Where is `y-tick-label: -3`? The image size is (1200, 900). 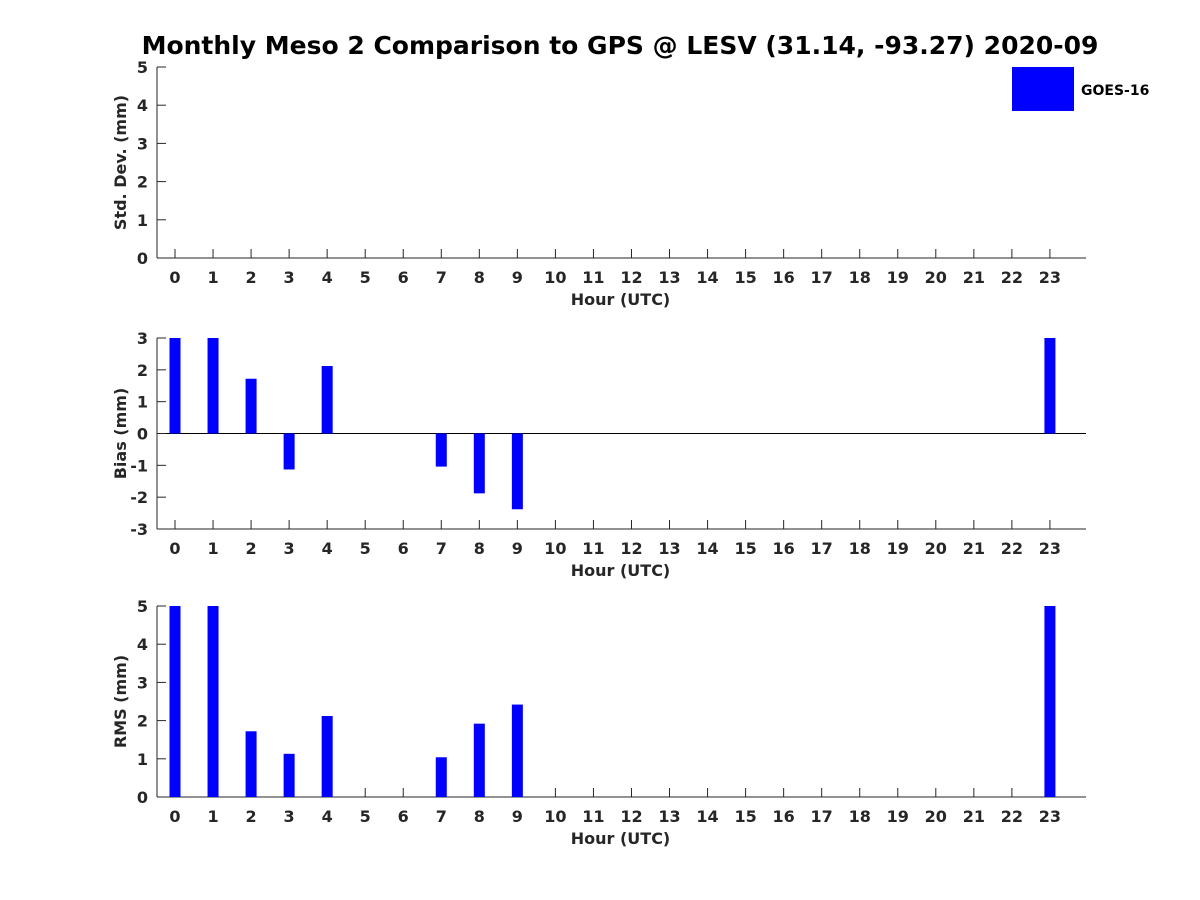
y-tick-label: -3 is located at coordinates (139, 529).